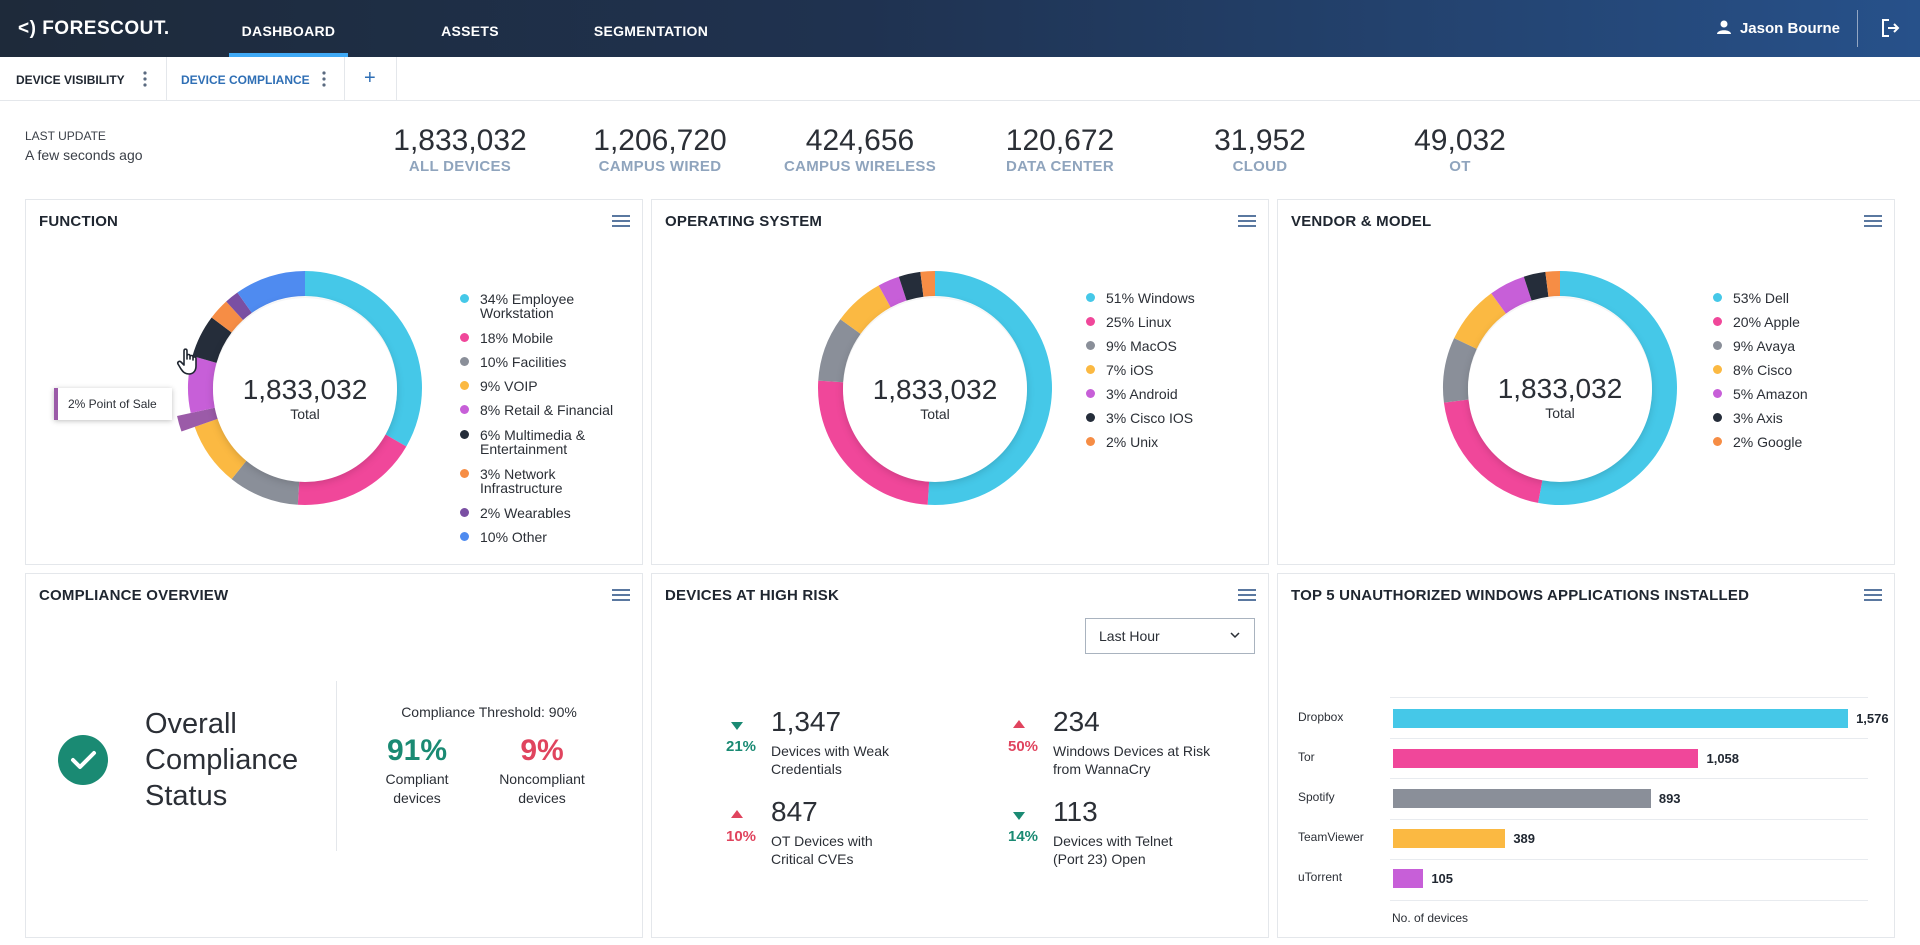 The image size is (1920, 945). What do you see at coordinates (265, 482) in the screenshot?
I see `donut-slice-facilities` at bounding box center [265, 482].